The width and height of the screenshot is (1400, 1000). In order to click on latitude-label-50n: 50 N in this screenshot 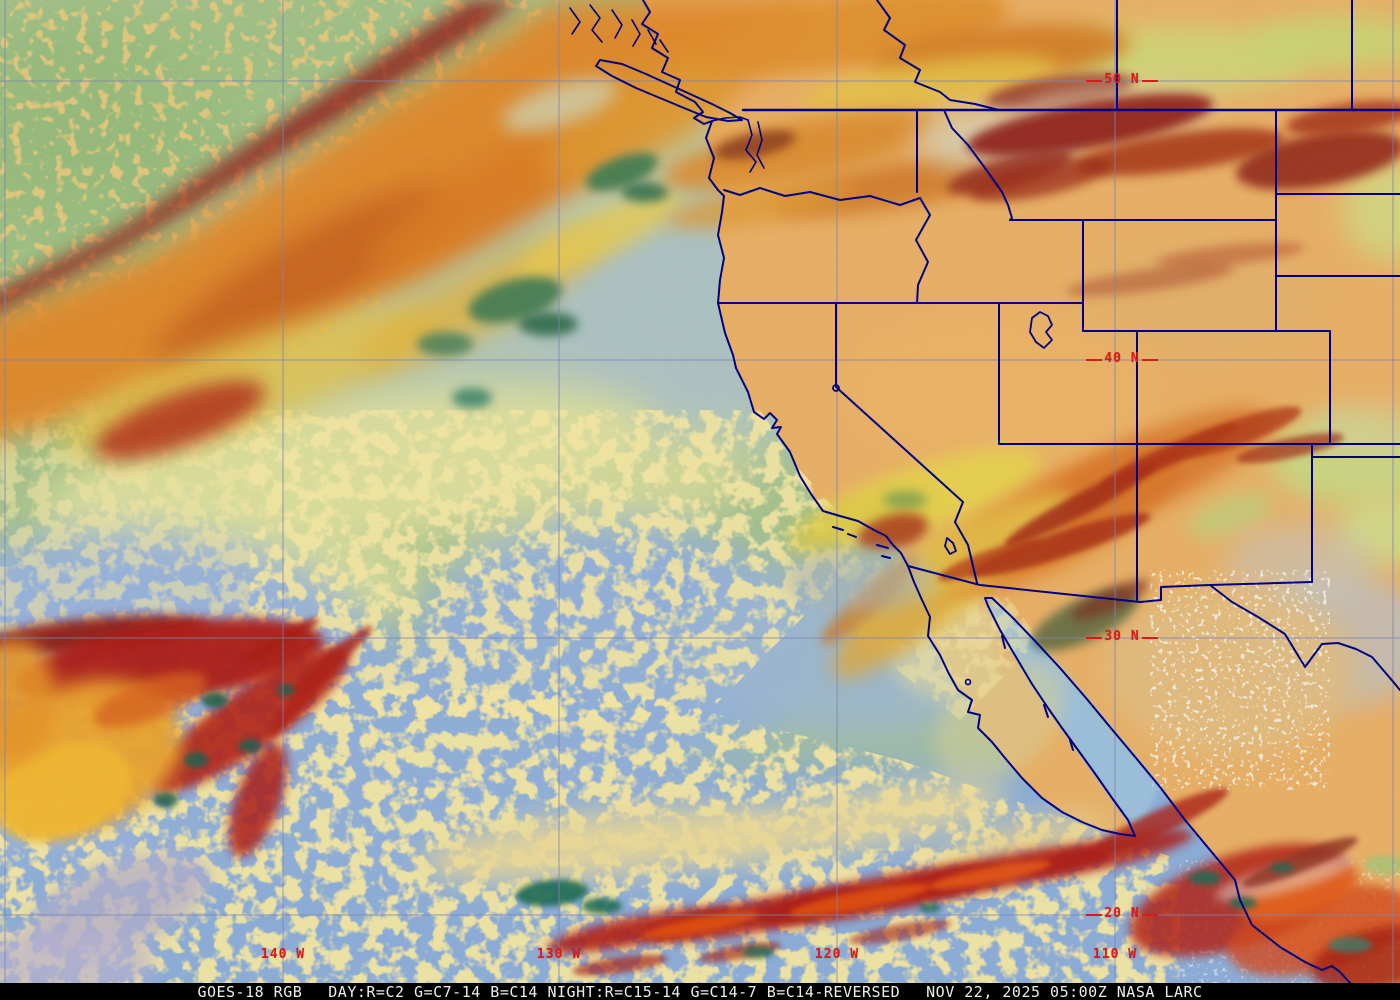, I will do `click(1122, 79)`.